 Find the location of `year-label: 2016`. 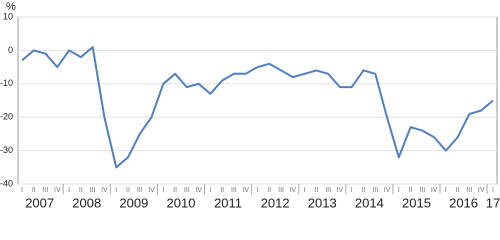

year-label: 2016 is located at coordinates (463, 202).